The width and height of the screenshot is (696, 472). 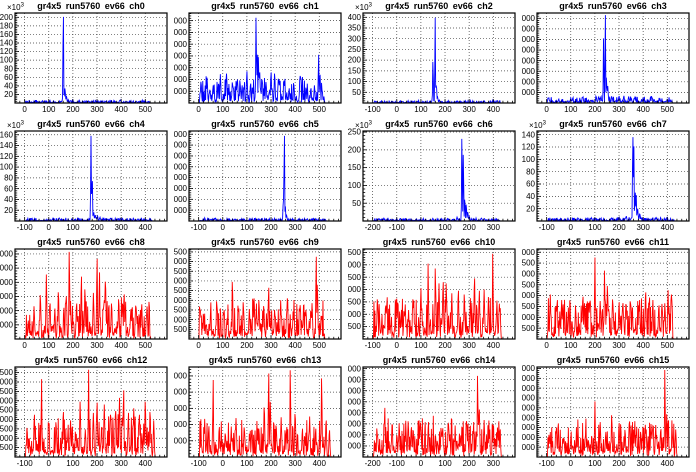 I want to click on y-tick-label: 500, so click(x=529, y=328).